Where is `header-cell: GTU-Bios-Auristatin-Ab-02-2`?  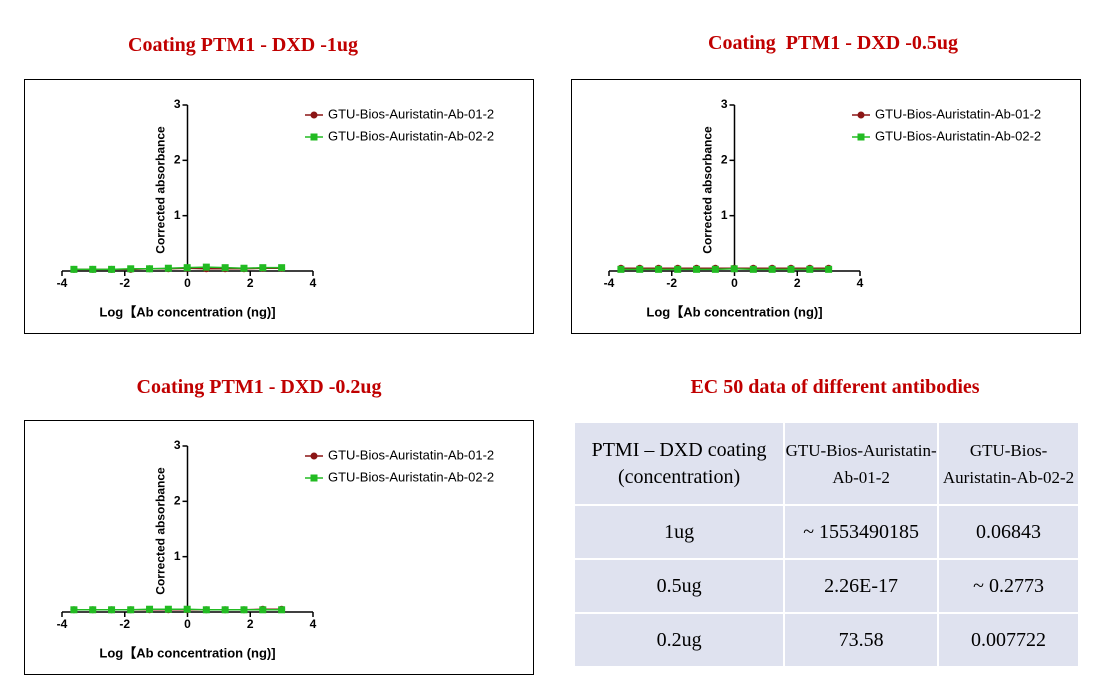 header-cell: GTU-Bios-Auristatin-Ab-02-2 is located at coordinates (1008, 463).